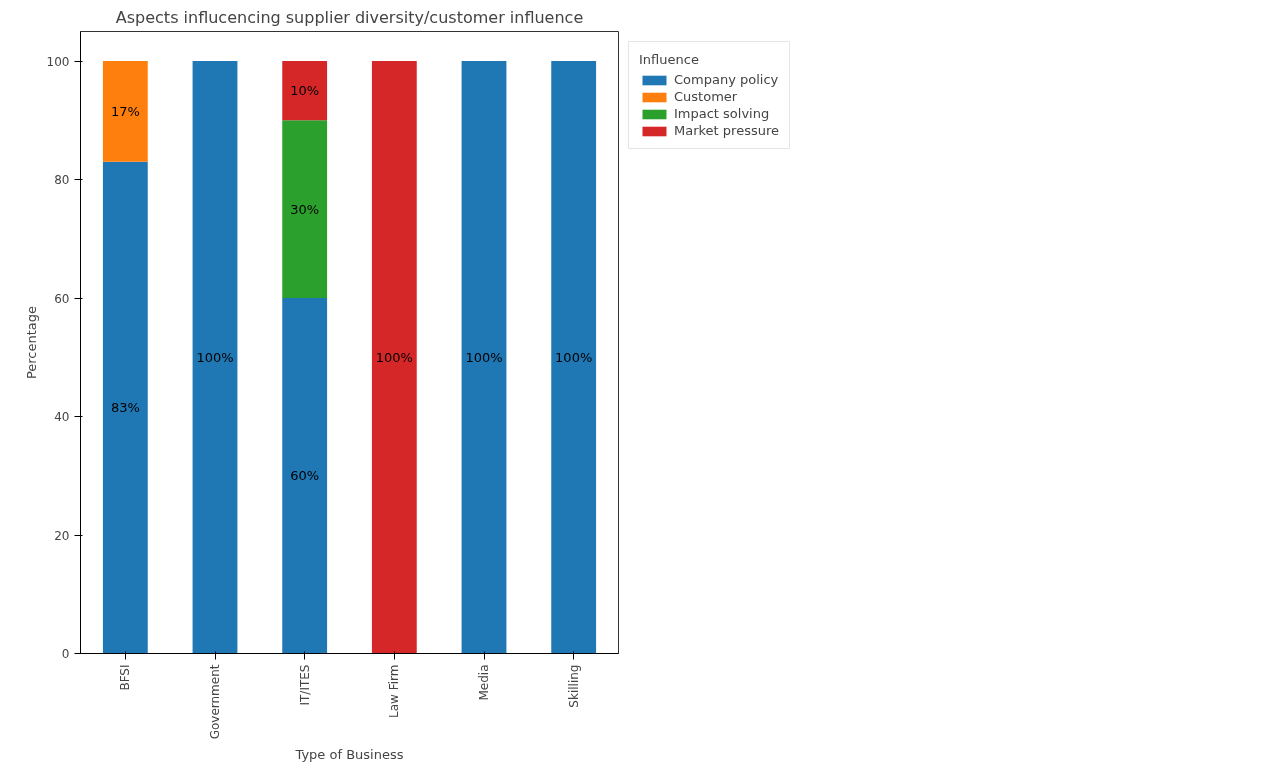  I want to click on legend-title: Influence, so click(669, 59).